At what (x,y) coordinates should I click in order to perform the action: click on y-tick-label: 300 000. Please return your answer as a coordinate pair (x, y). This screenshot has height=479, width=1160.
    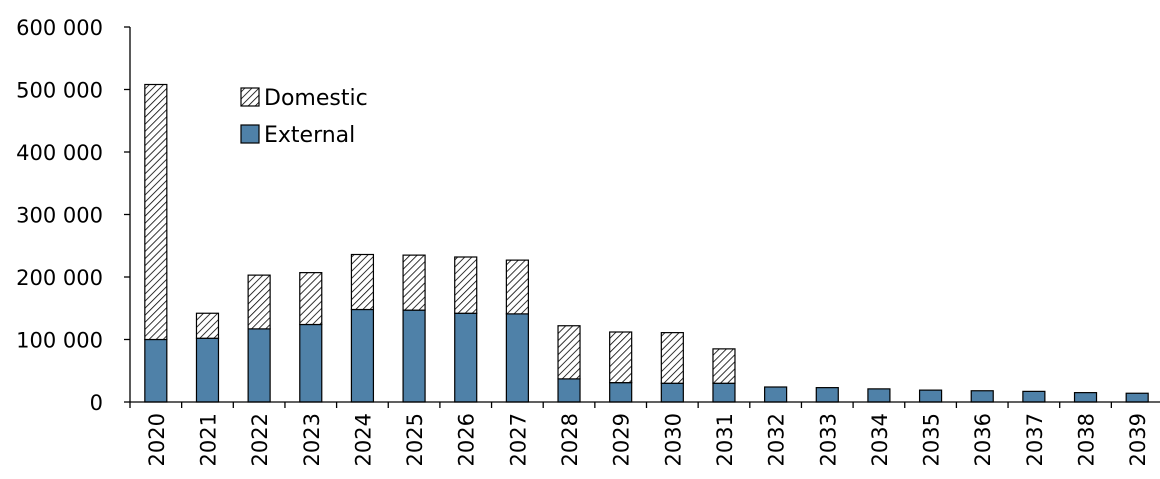
    Looking at the image, I should click on (59, 216).